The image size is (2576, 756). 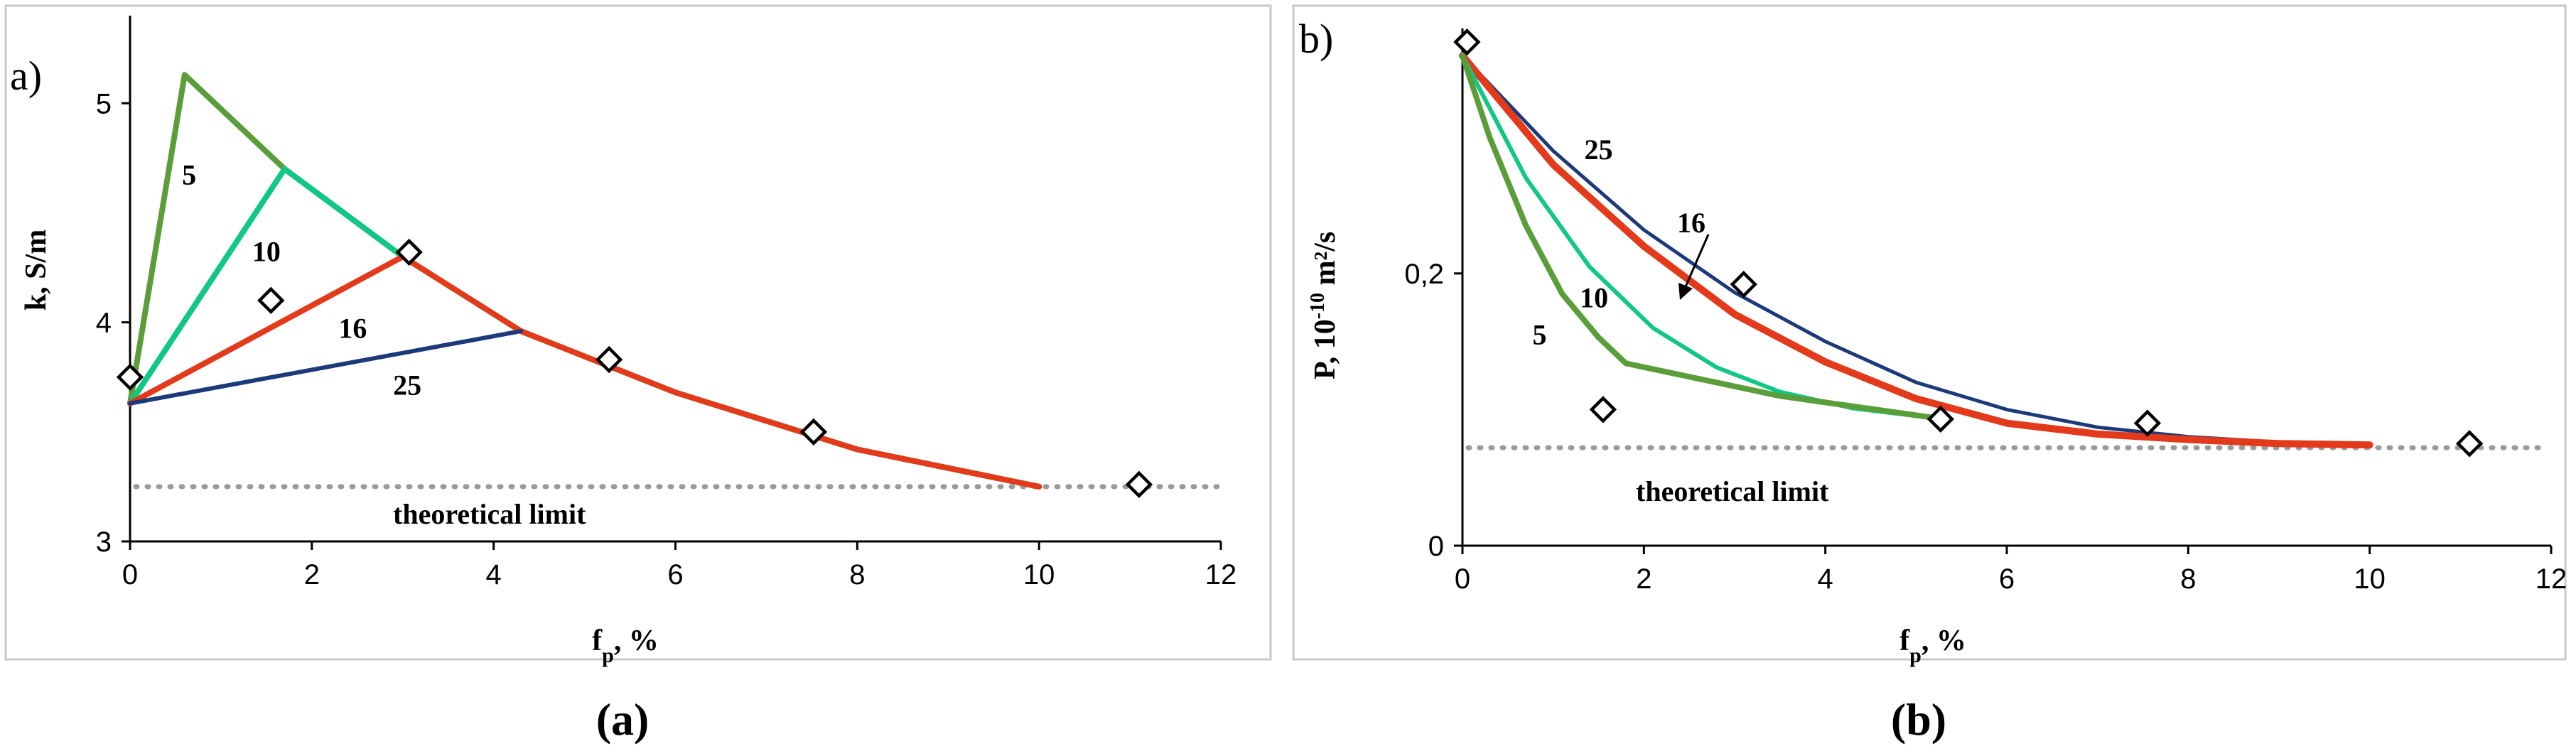 I want to click on panel-b-x-tick-label: 8, so click(x=2188, y=579).